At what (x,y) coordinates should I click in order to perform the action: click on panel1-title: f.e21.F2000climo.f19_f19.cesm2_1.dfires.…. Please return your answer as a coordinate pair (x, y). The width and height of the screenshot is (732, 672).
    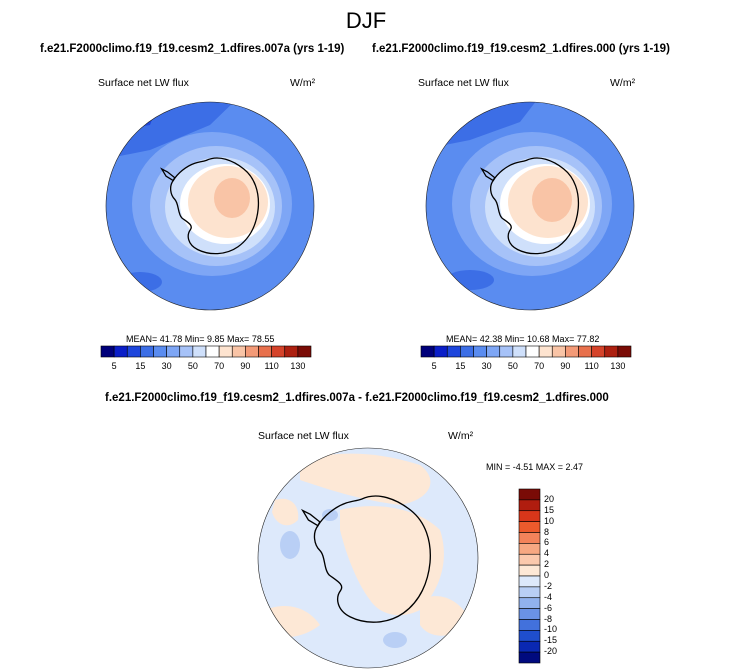
    Looking at the image, I should click on (192, 49).